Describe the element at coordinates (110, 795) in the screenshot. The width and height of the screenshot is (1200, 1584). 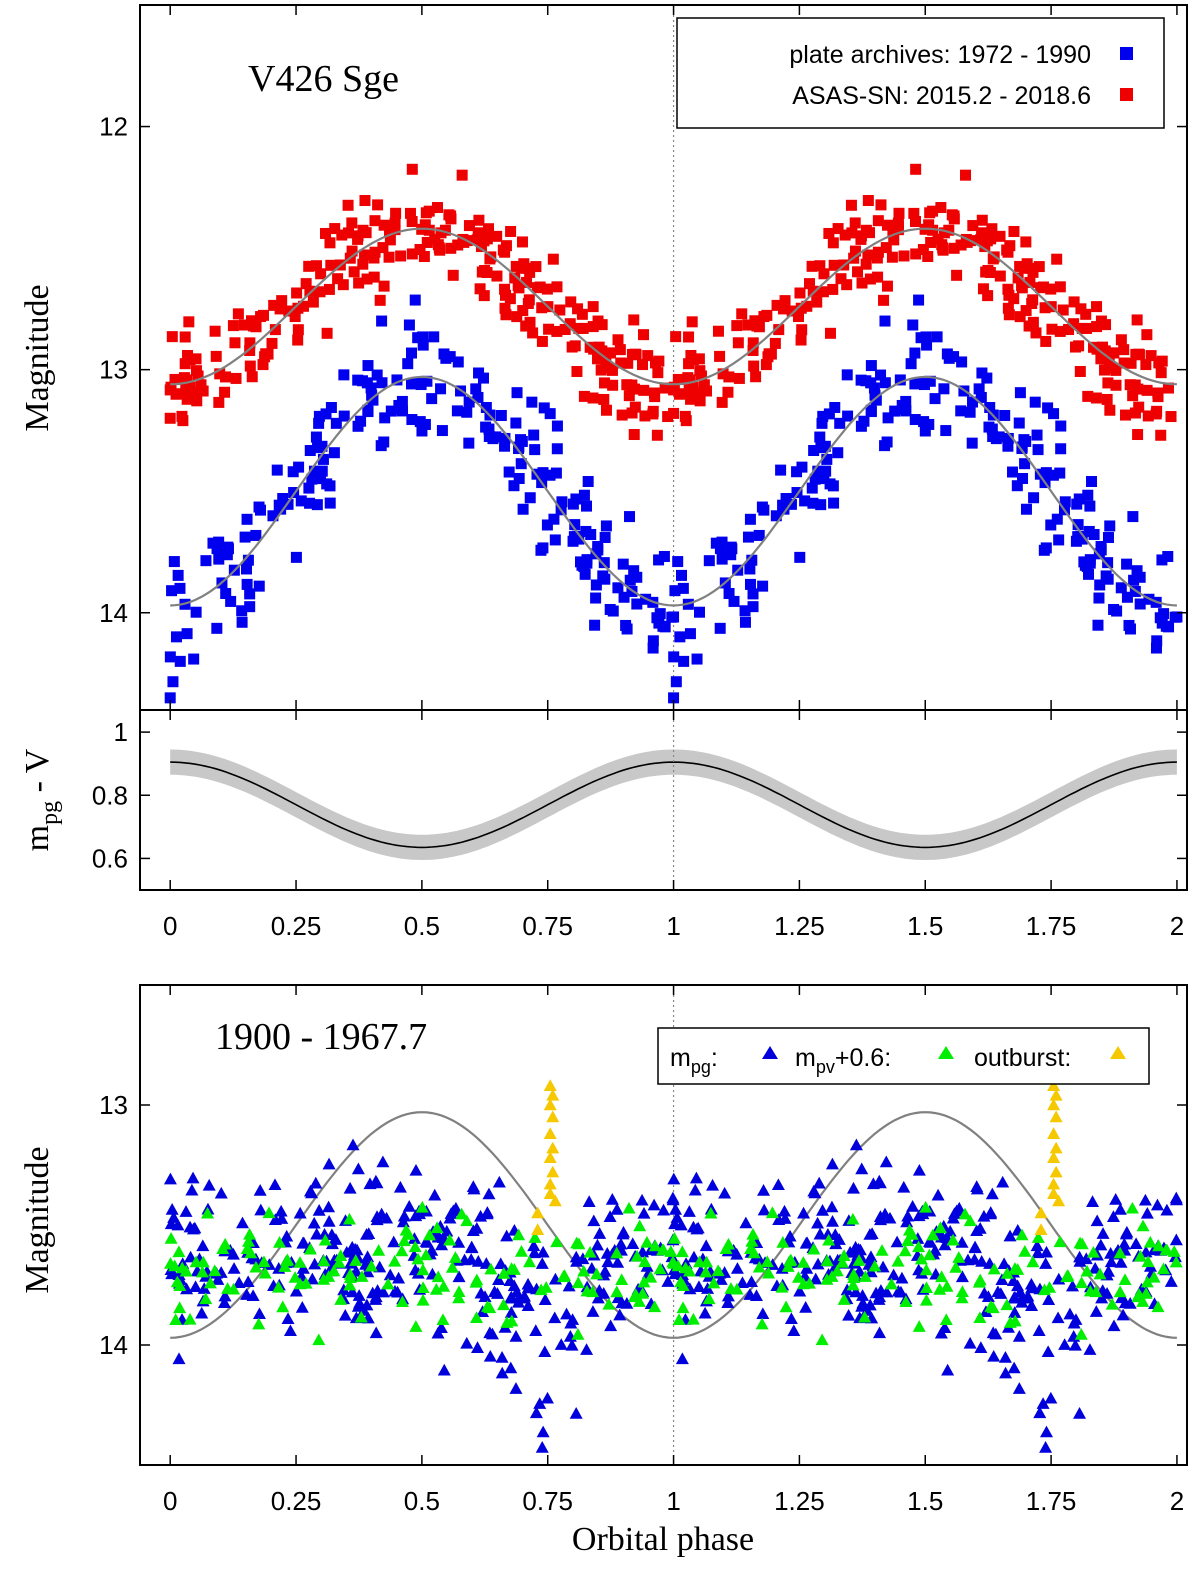
I see `y-tick-label: 0.8` at that location.